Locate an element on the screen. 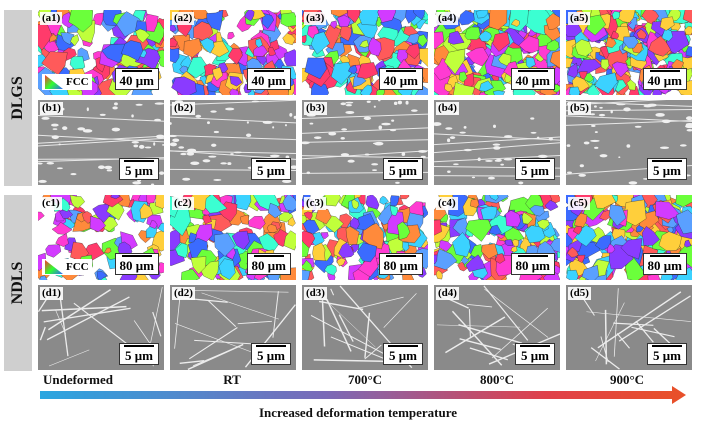 The image size is (716, 431). panel-a5: (a5) 40 μm is located at coordinates (629, 52).